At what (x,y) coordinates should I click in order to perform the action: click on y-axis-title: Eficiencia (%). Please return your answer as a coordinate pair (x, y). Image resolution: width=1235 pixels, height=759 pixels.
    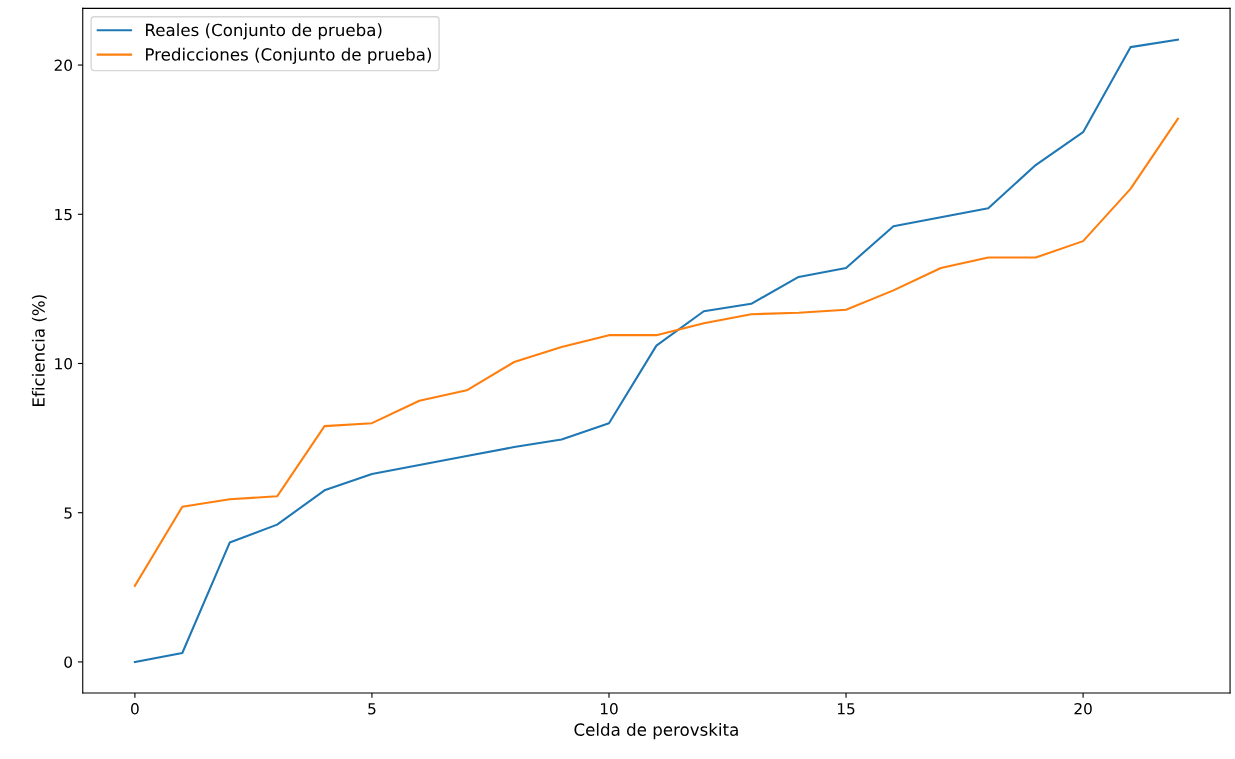
    Looking at the image, I should click on (39, 350).